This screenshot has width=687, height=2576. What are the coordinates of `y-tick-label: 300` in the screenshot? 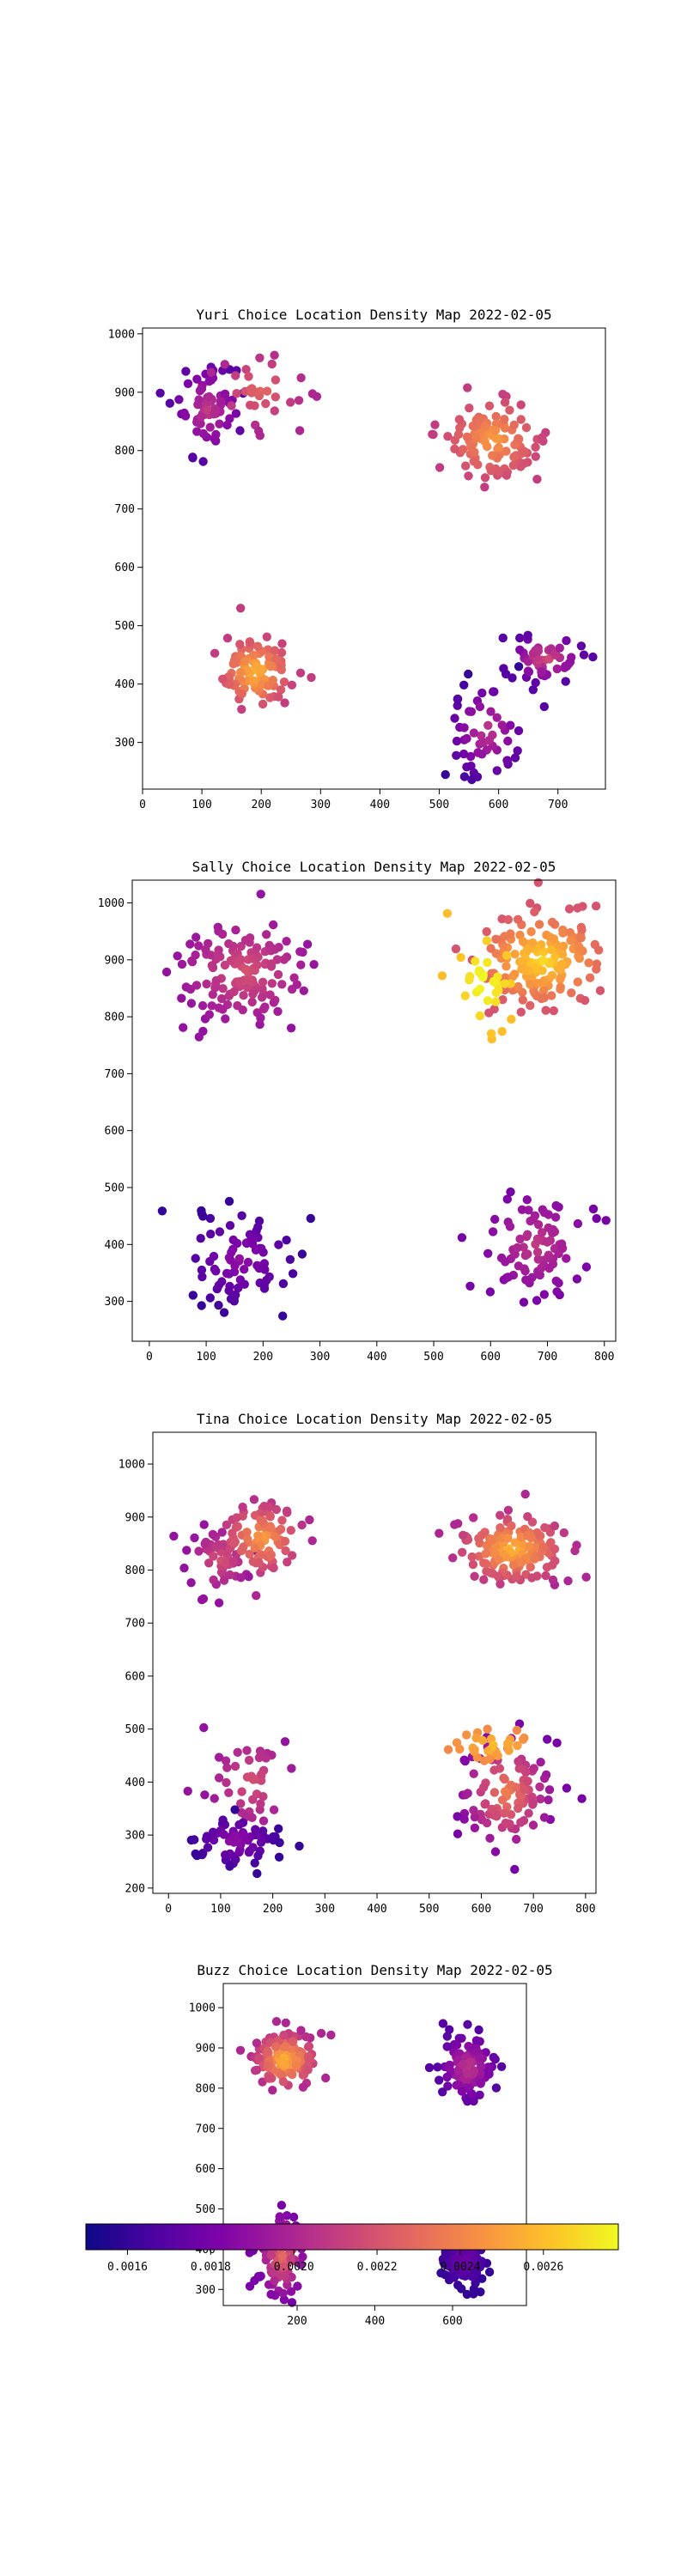 It's located at (206, 2290).